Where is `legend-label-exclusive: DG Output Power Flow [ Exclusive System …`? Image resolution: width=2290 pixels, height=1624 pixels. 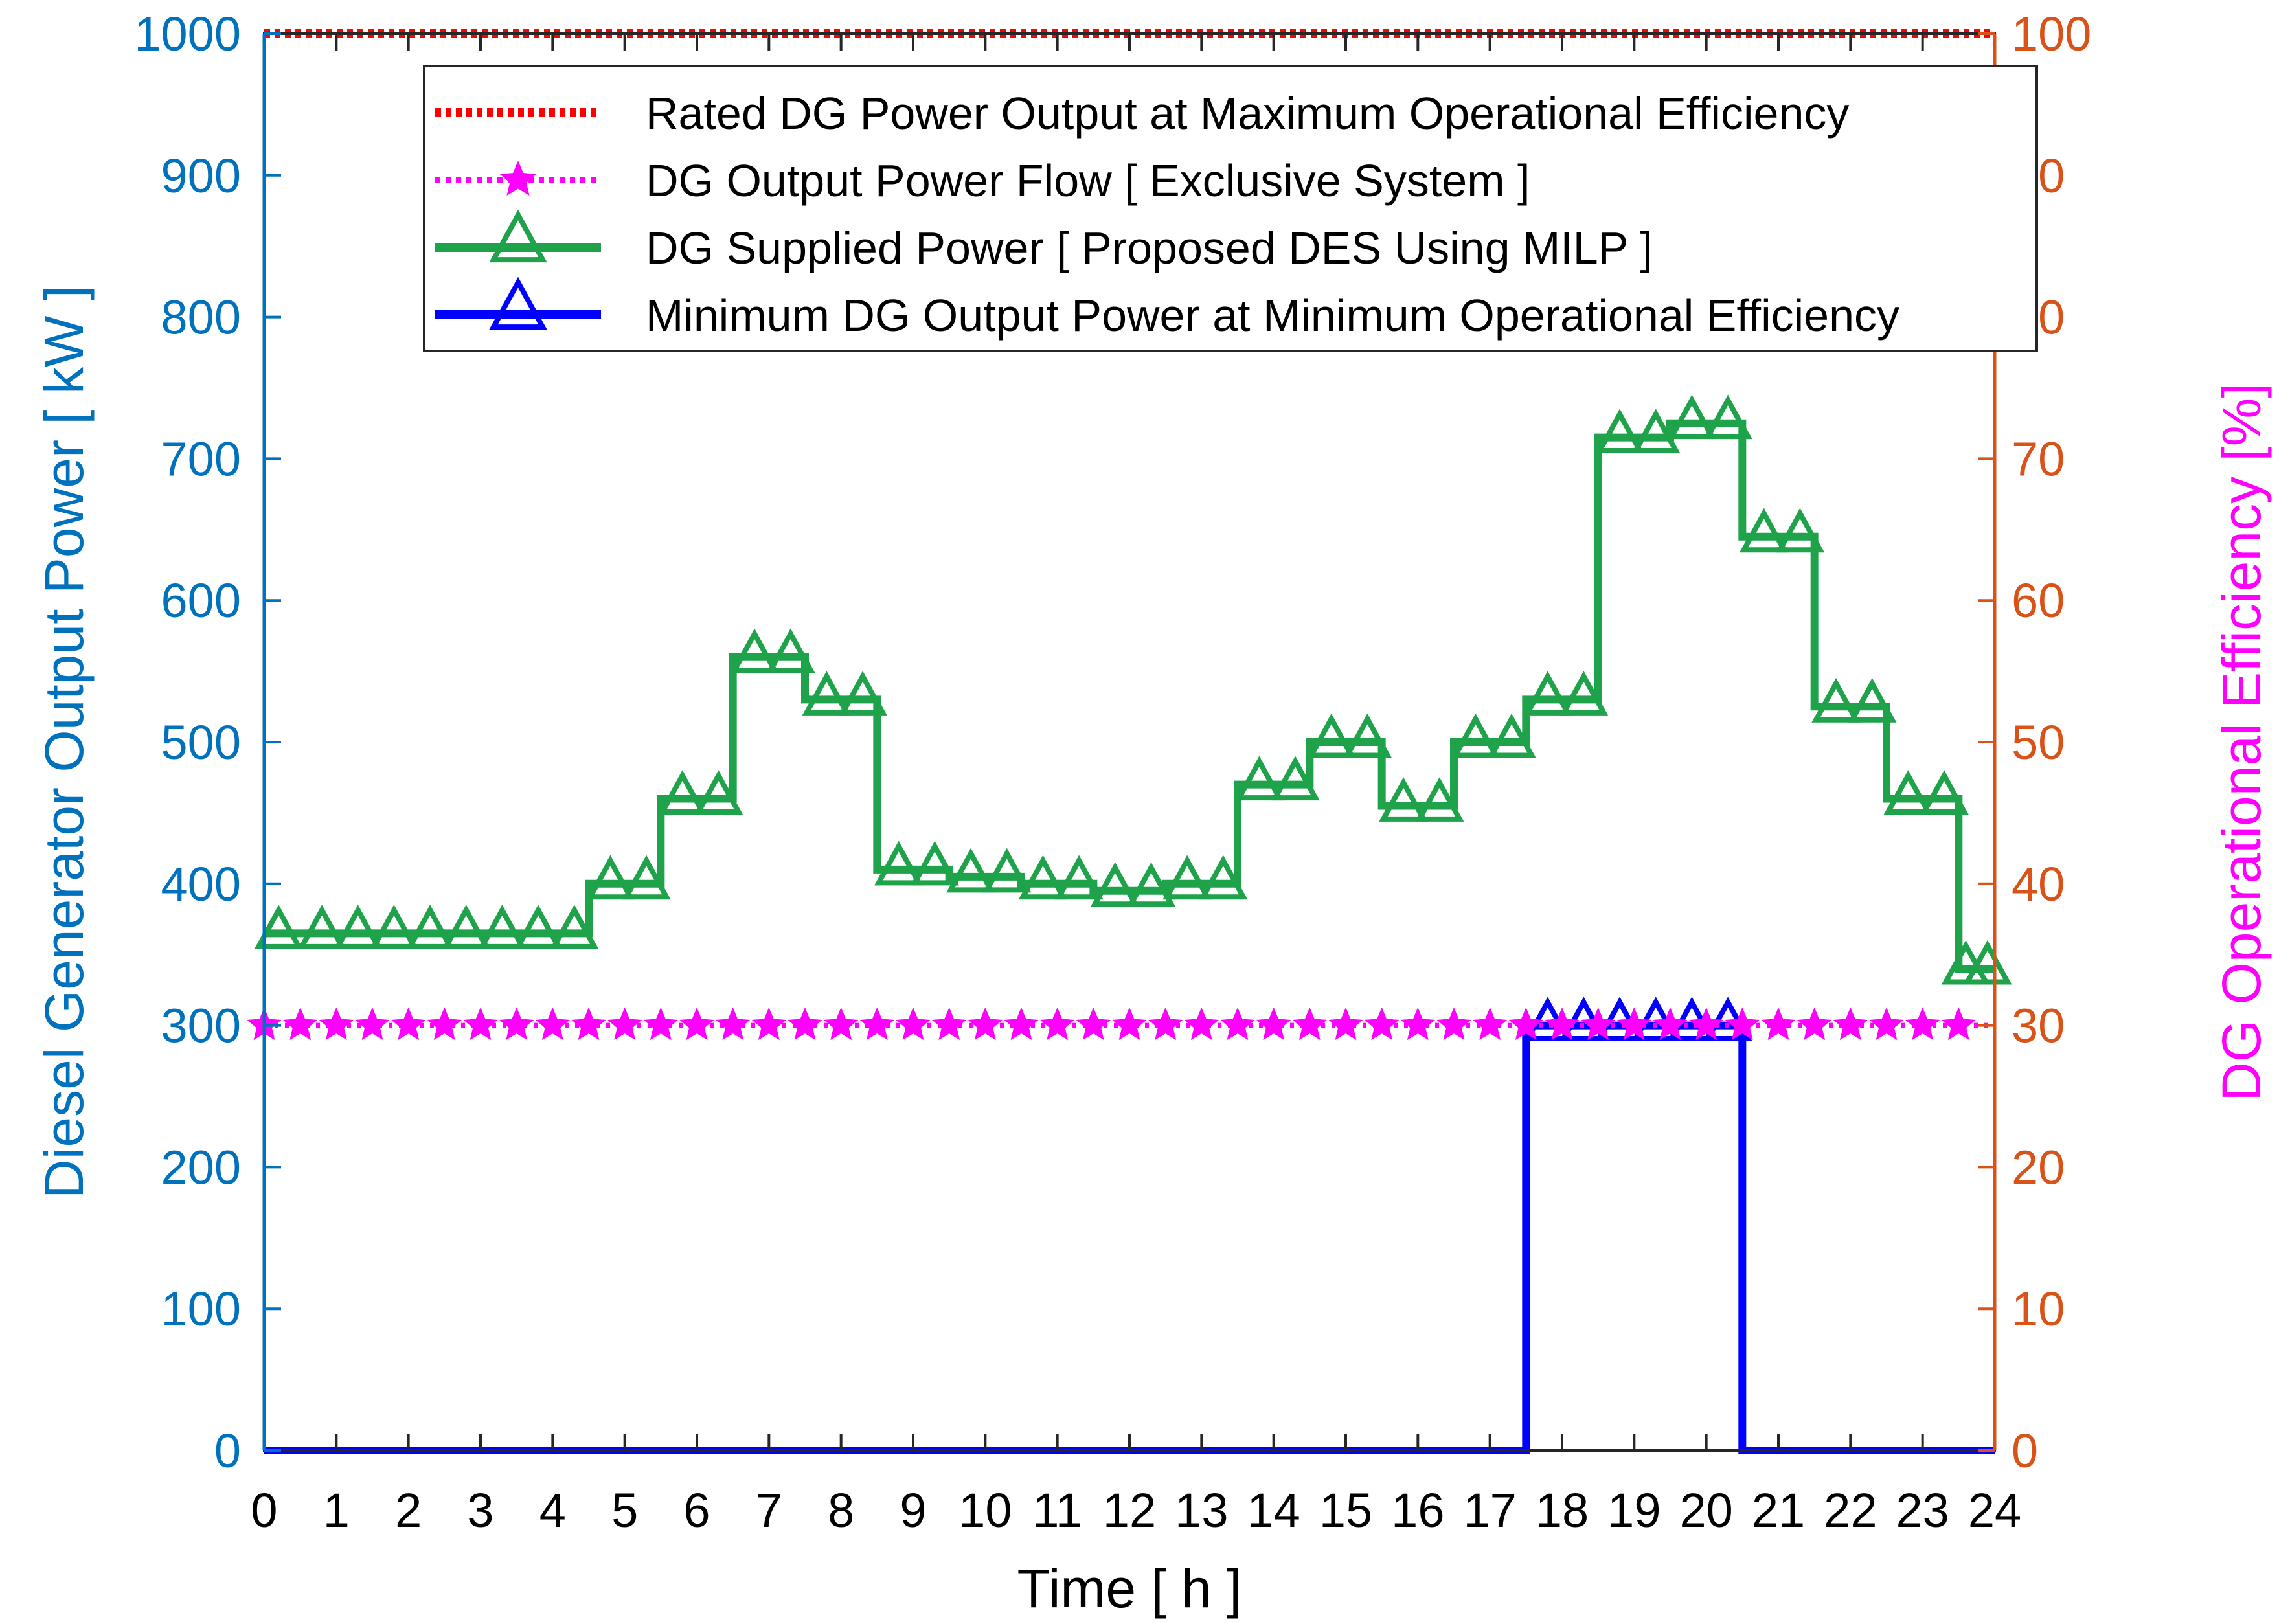 legend-label-exclusive: DG Output Power Flow [ Exclusive System … is located at coordinates (1088, 180).